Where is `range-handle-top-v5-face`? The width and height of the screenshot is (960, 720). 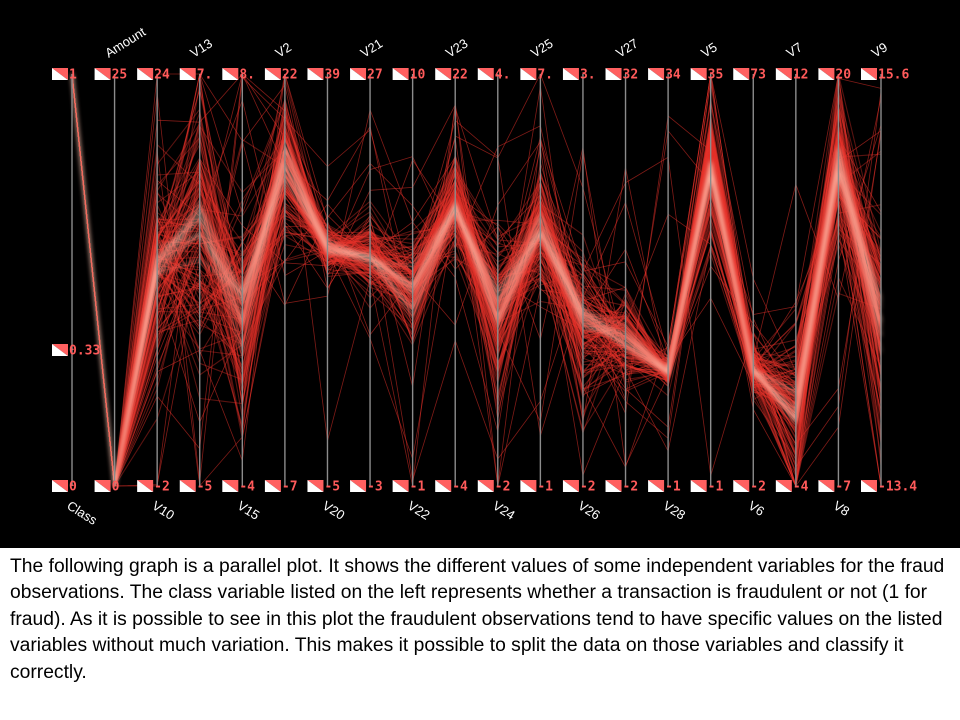 range-handle-top-v5-face is located at coordinates (698, 74).